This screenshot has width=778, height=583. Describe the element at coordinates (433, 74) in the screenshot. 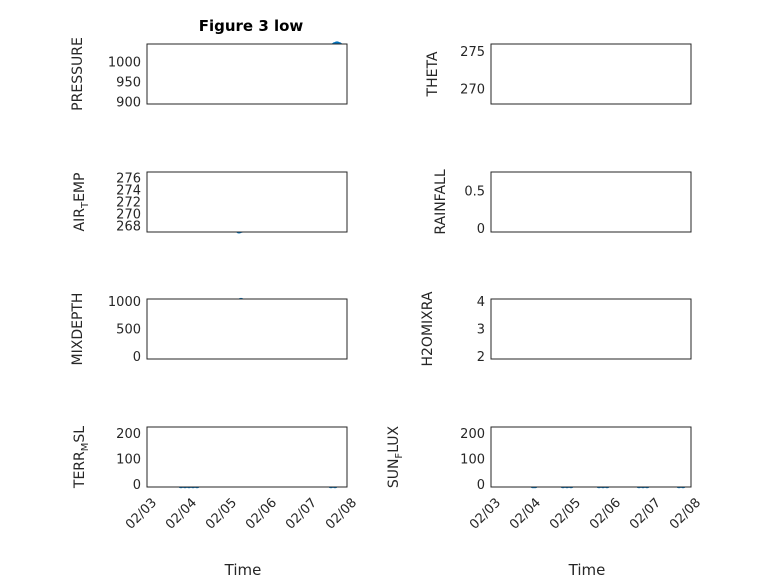

I see `y-axis-label: THETA` at that location.